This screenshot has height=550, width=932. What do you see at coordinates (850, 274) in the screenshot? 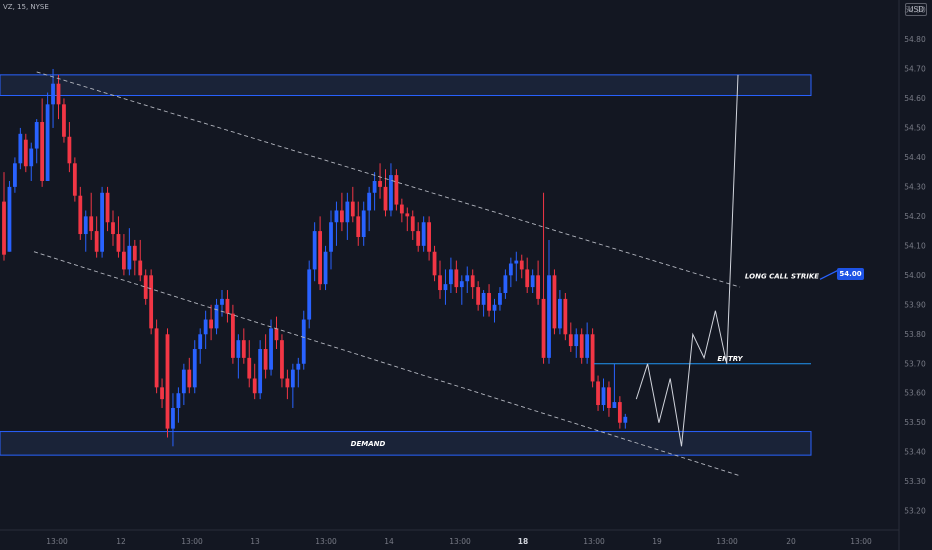
I see `strike-price-tag: 54.00` at bounding box center [850, 274].